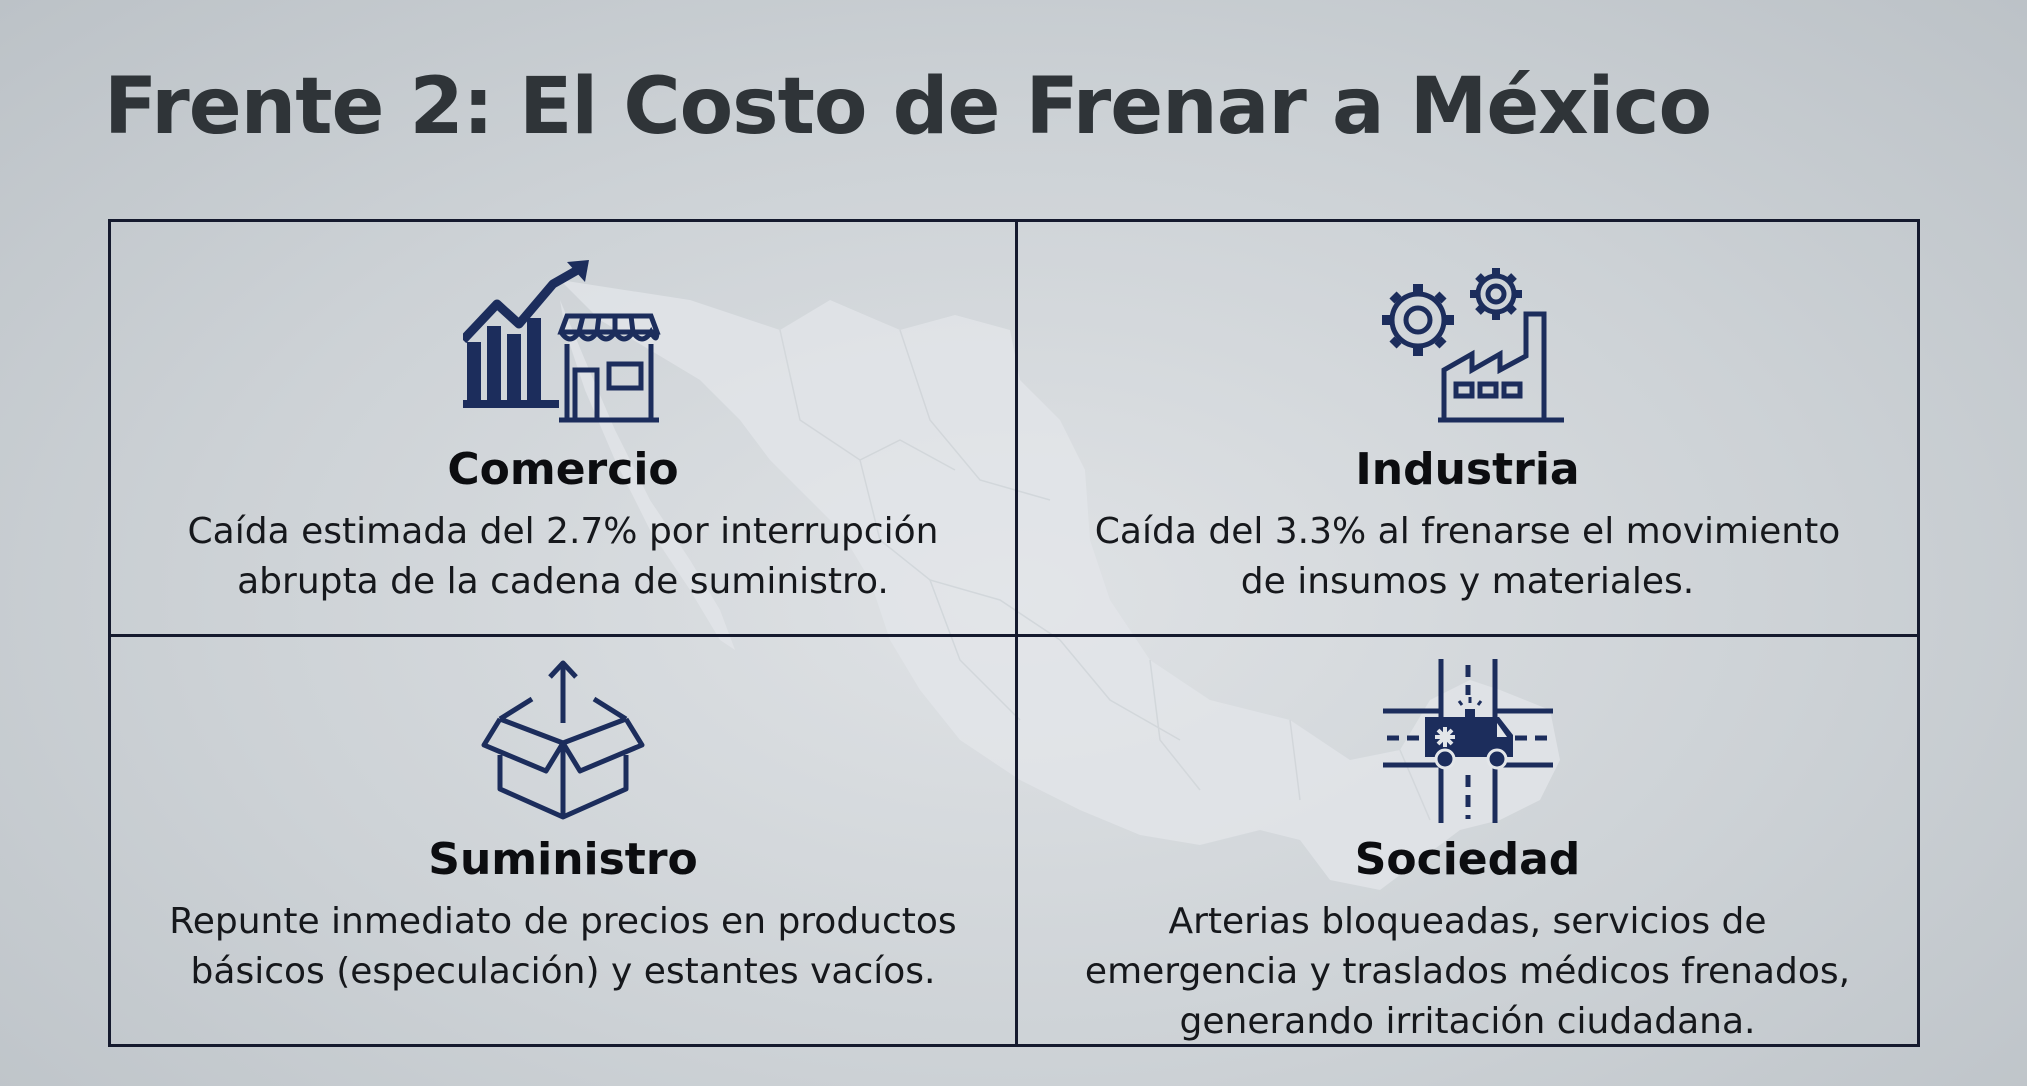  I want to click on card-description-line: Caída estimada del 2.7% por interrupción, so click(563, 531).